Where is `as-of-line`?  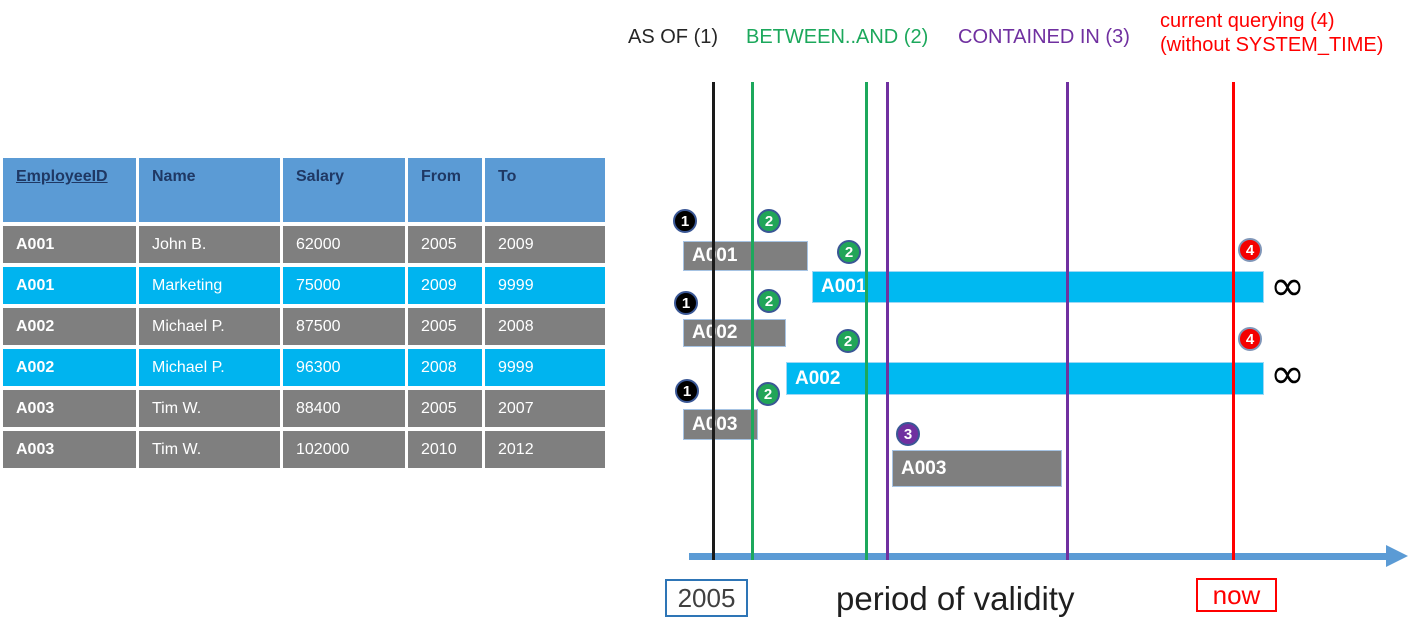
as-of-line is located at coordinates (713, 321).